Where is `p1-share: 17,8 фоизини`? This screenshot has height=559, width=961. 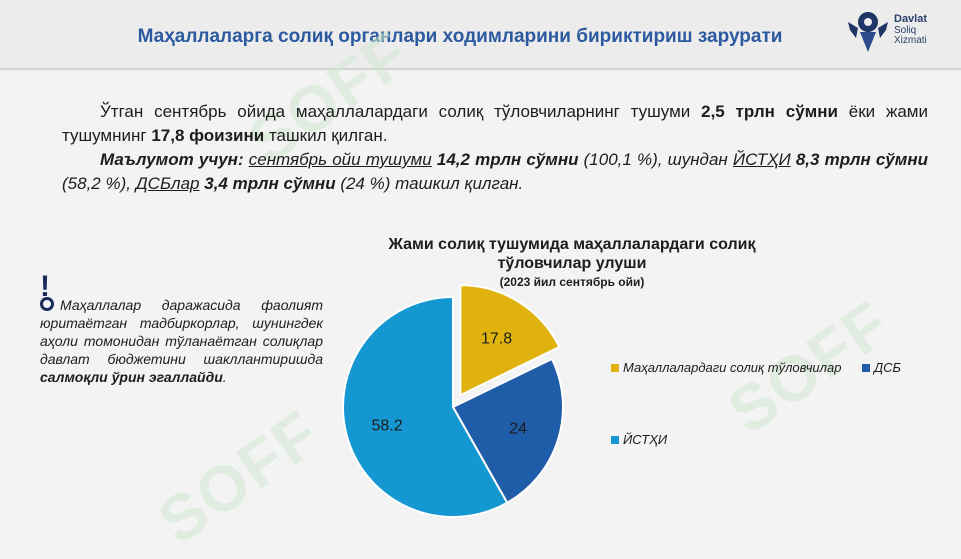 p1-share: 17,8 фоизини is located at coordinates (208, 135).